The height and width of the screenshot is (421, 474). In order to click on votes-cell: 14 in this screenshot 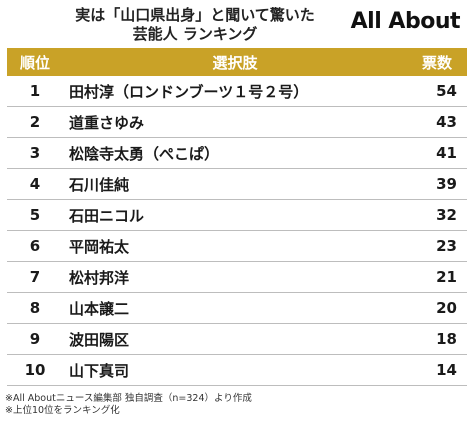, I will do `click(446, 370)`.